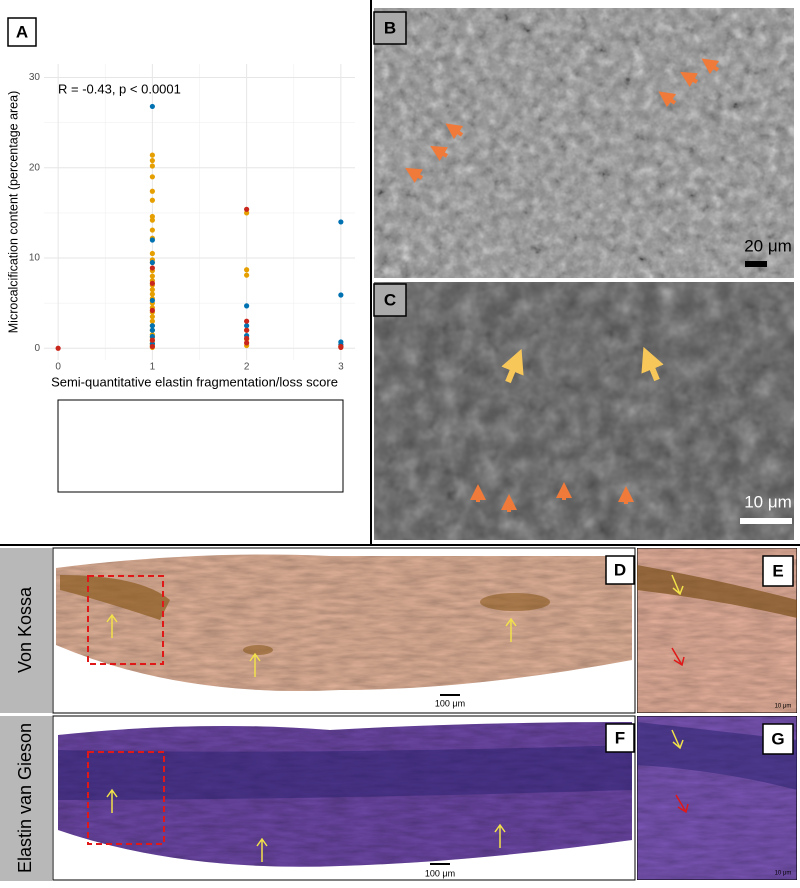  I want to click on legend-box, so click(200, 446).